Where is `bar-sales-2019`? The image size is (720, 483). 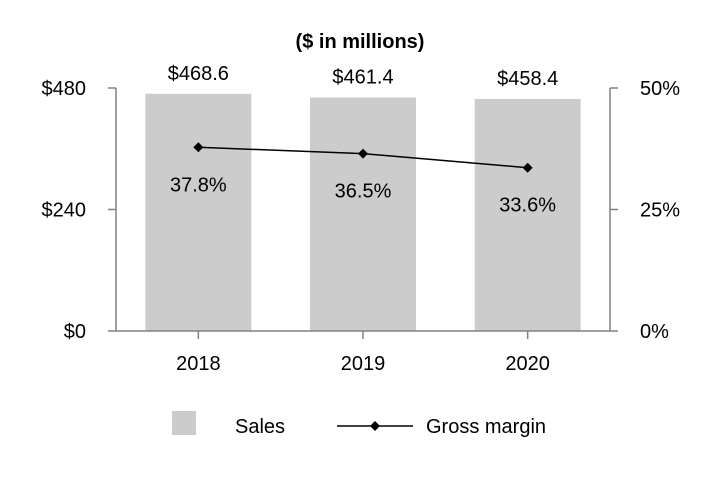
bar-sales-2019 is located at coordinates (363, 214).